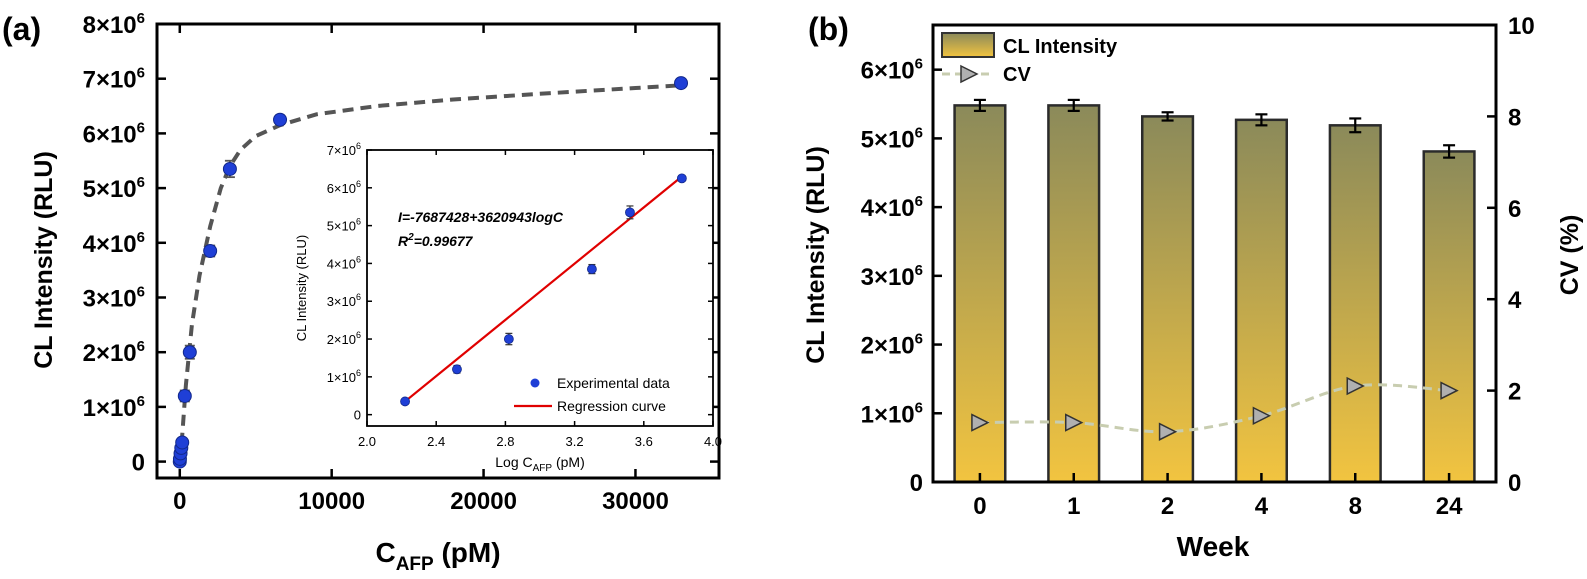  What do you see at coordinates (1514, 392) in the screenshot?
I see `y2-tick-label: 2` at bounding box center [1514, 392].